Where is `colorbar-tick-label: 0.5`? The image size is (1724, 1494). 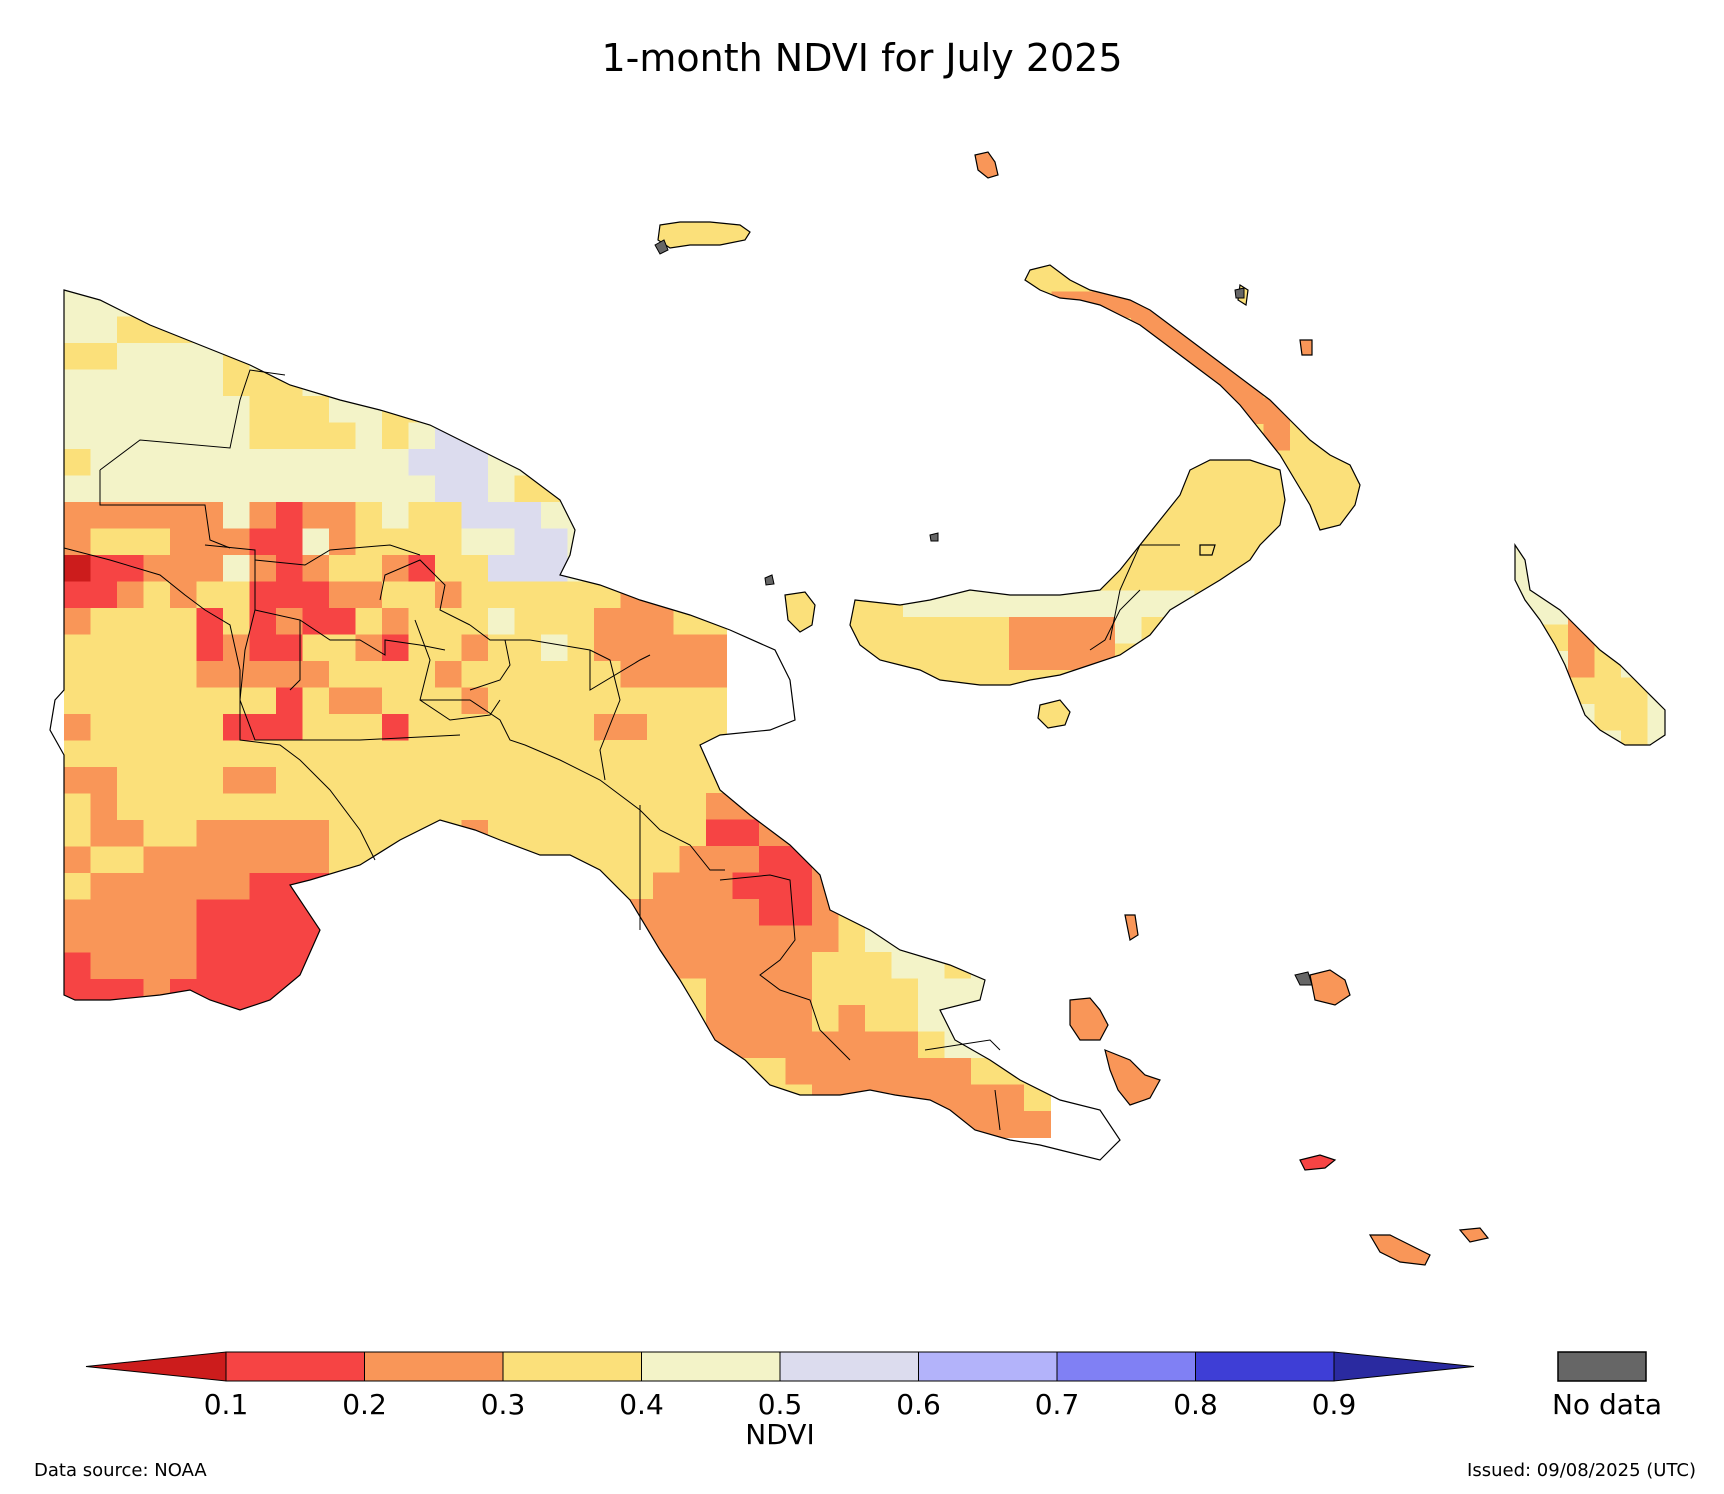
colorbar-tick-label: 0.5 is located at coordinates (780, 1404).